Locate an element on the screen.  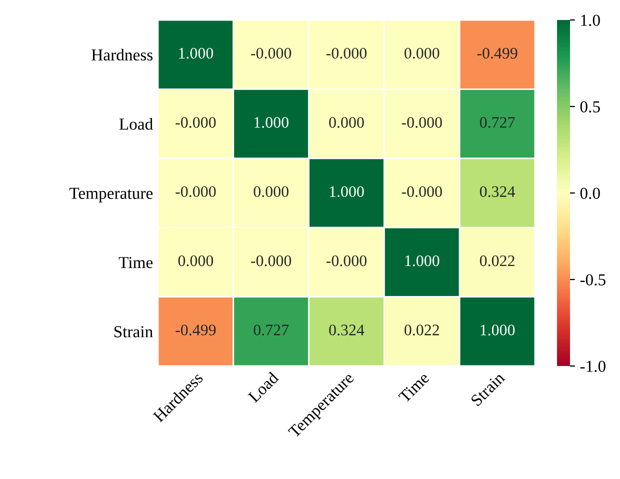
color-bar-label: 0.0 is located at coordinates (590, 194).